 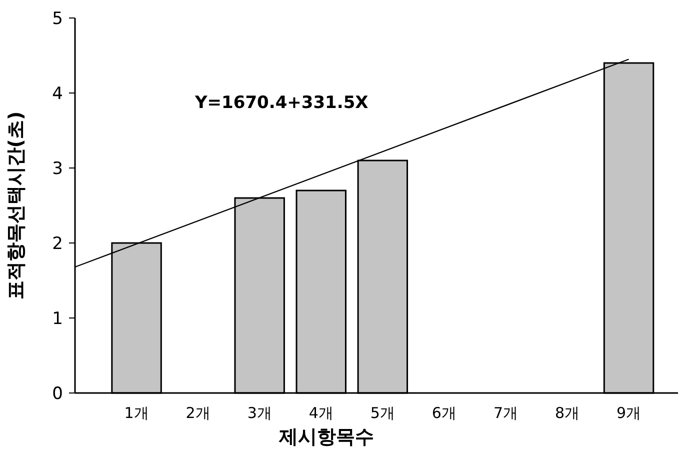 I want to click on x-axis-title: 제시항목수, so click(x=326, y=437).